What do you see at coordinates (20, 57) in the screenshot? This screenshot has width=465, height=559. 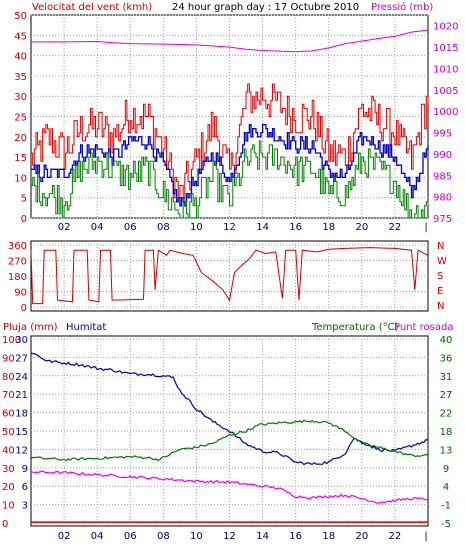 I see `wind-speed-tick: 40` at bounding box center [20, 57].